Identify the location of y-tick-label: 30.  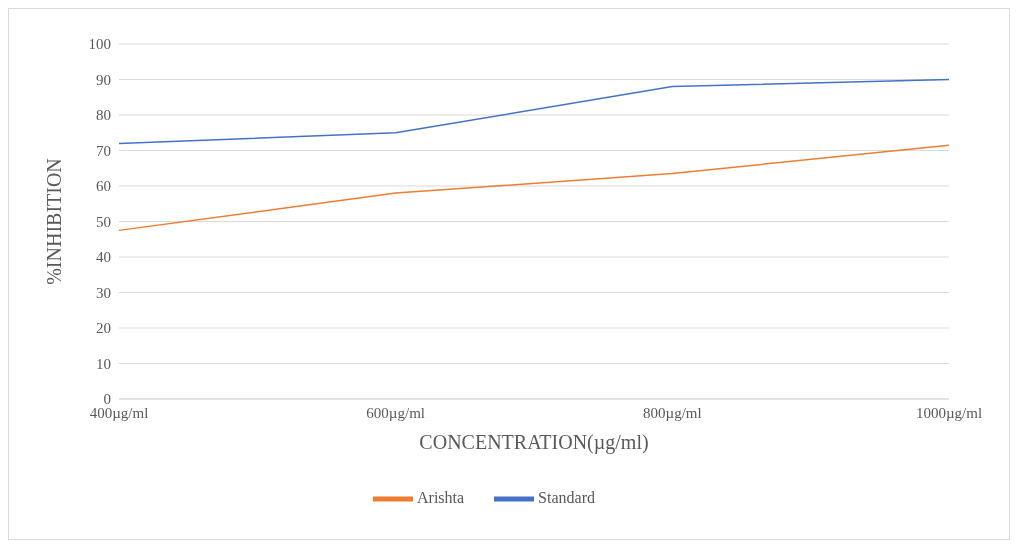
(103, 292).